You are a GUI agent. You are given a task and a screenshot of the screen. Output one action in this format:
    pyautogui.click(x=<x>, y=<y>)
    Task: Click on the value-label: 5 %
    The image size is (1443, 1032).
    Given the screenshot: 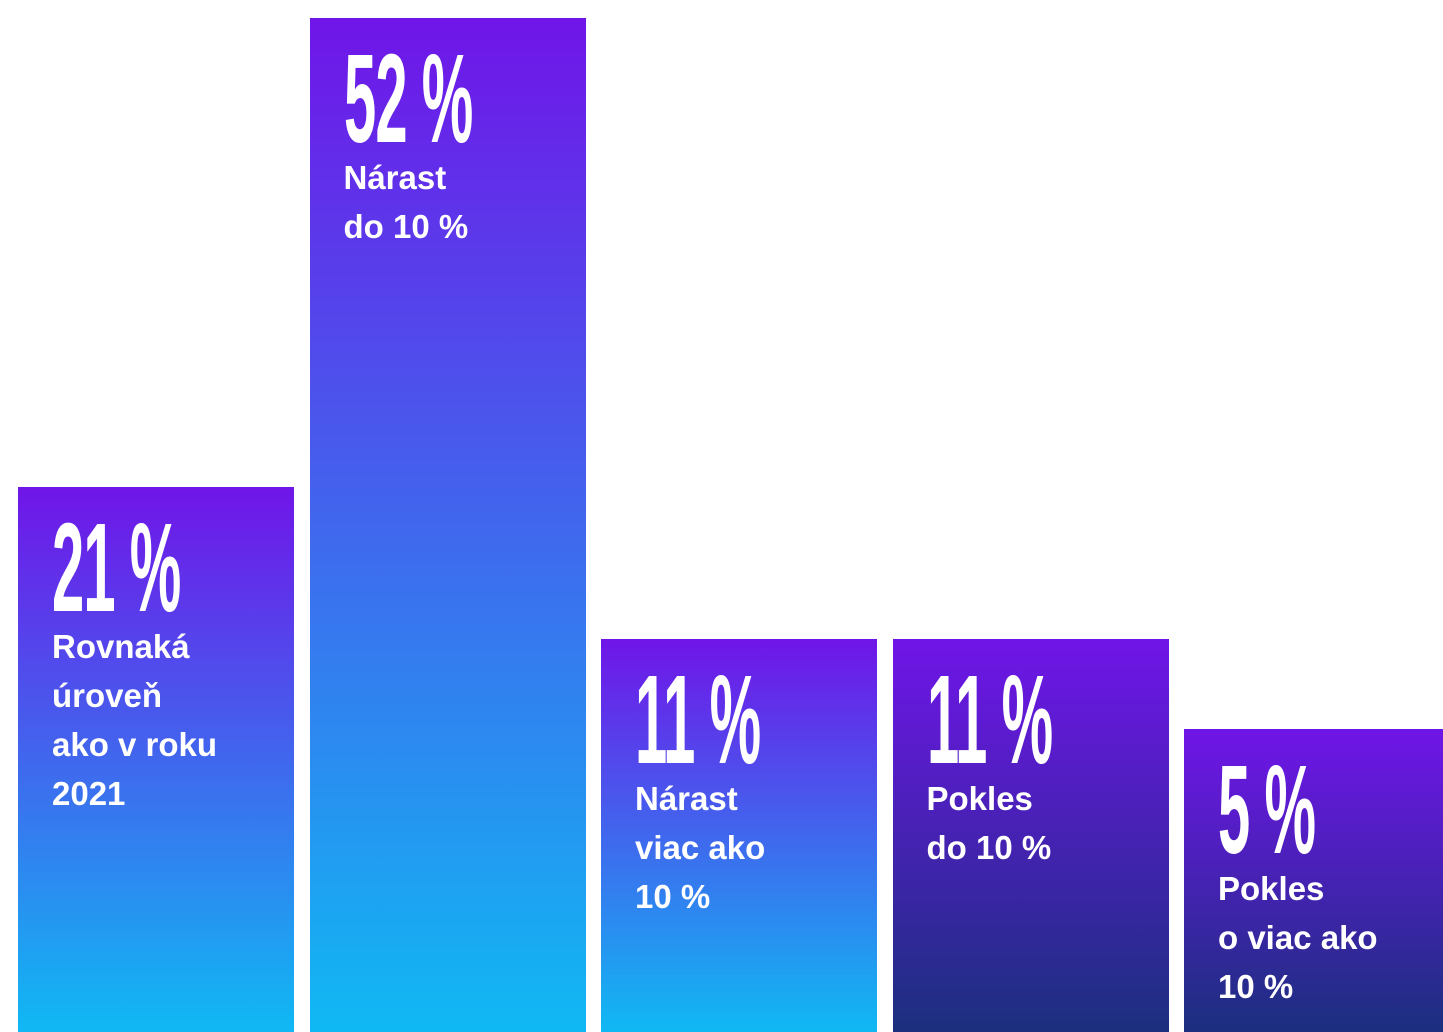 What is the action you would take?
    pyautogui.click(x=1267, y=810)
    